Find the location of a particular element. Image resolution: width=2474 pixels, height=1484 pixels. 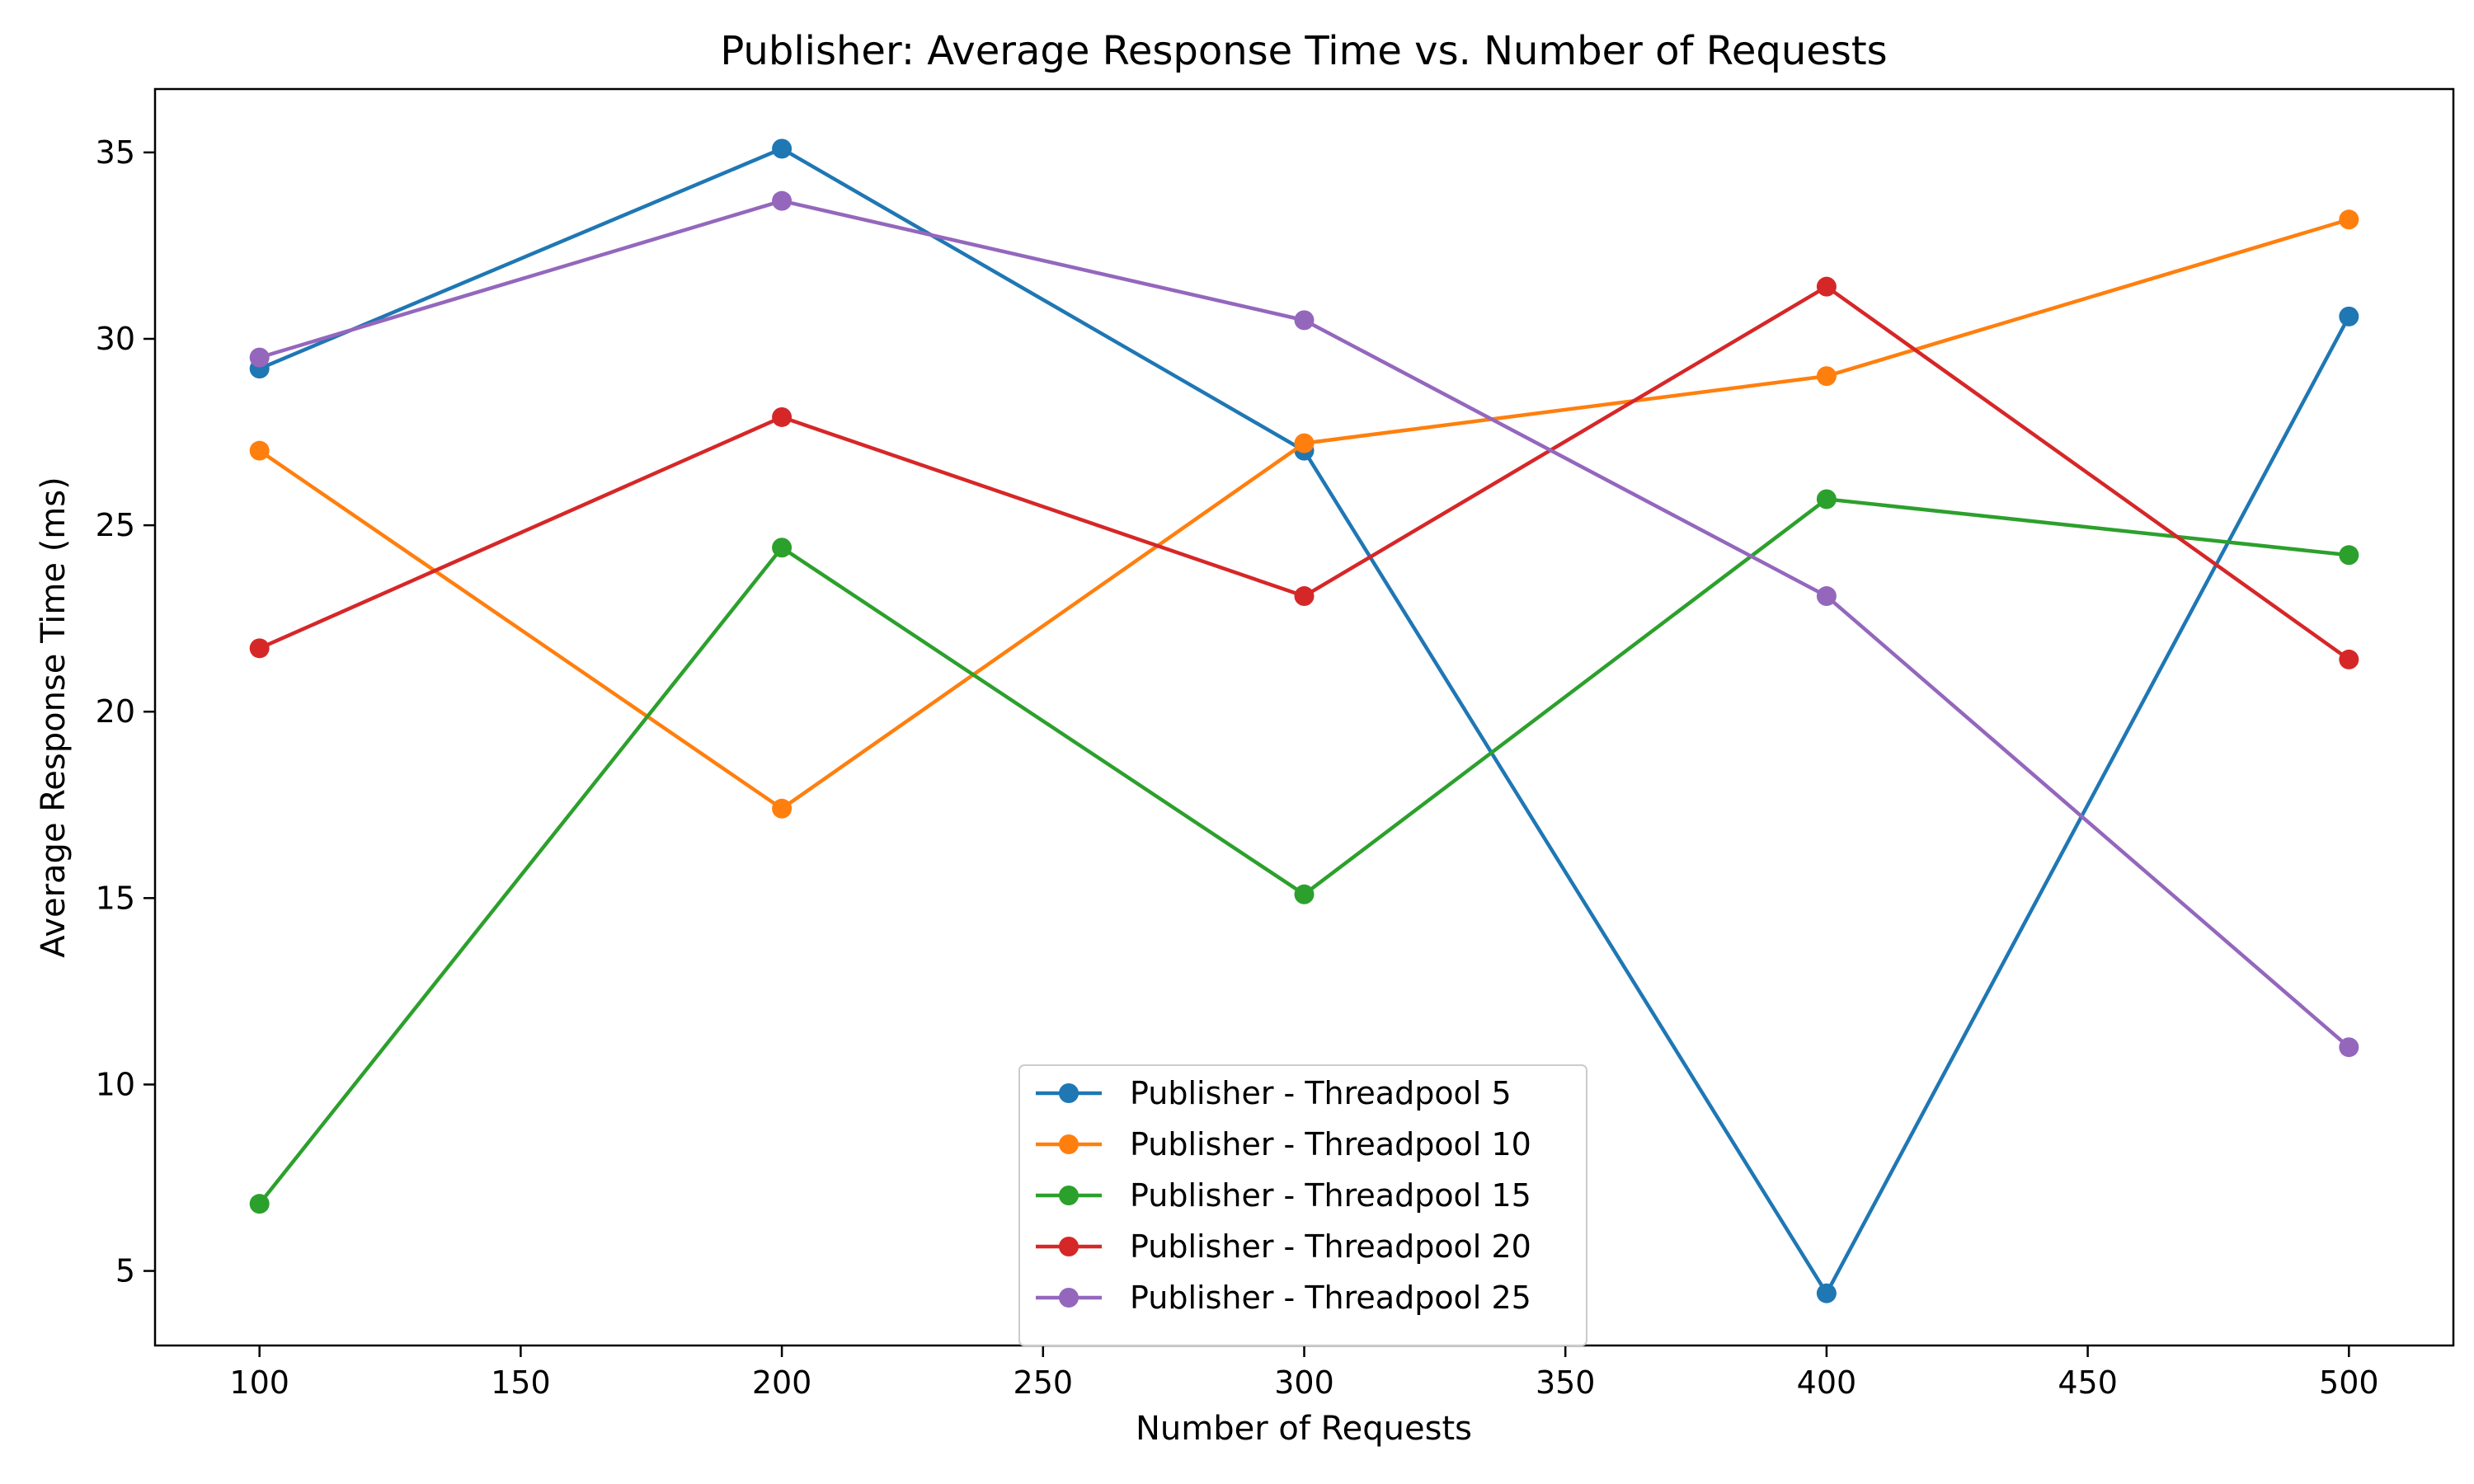

y-tick-label: 25 is located at coordinates (115, 525).